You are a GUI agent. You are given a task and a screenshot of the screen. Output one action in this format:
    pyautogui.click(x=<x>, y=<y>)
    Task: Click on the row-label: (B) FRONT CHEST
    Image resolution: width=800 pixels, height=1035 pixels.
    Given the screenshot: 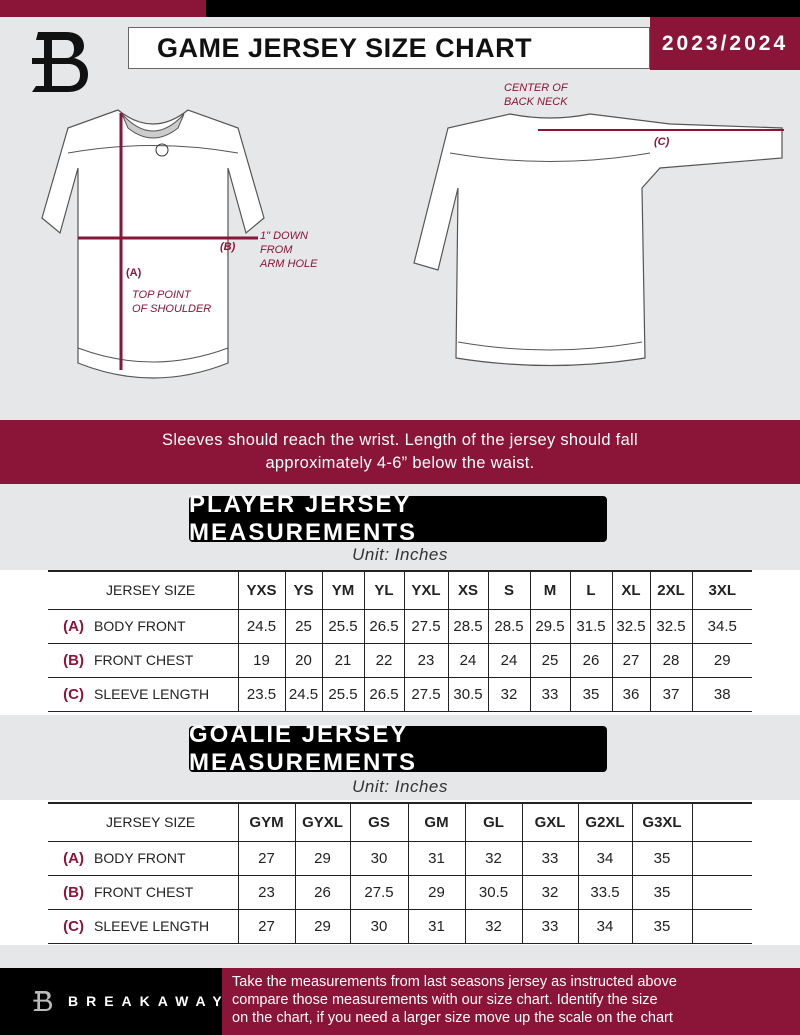 What is the action you would take?
    pyautogui.click(x=143, y=660)
    